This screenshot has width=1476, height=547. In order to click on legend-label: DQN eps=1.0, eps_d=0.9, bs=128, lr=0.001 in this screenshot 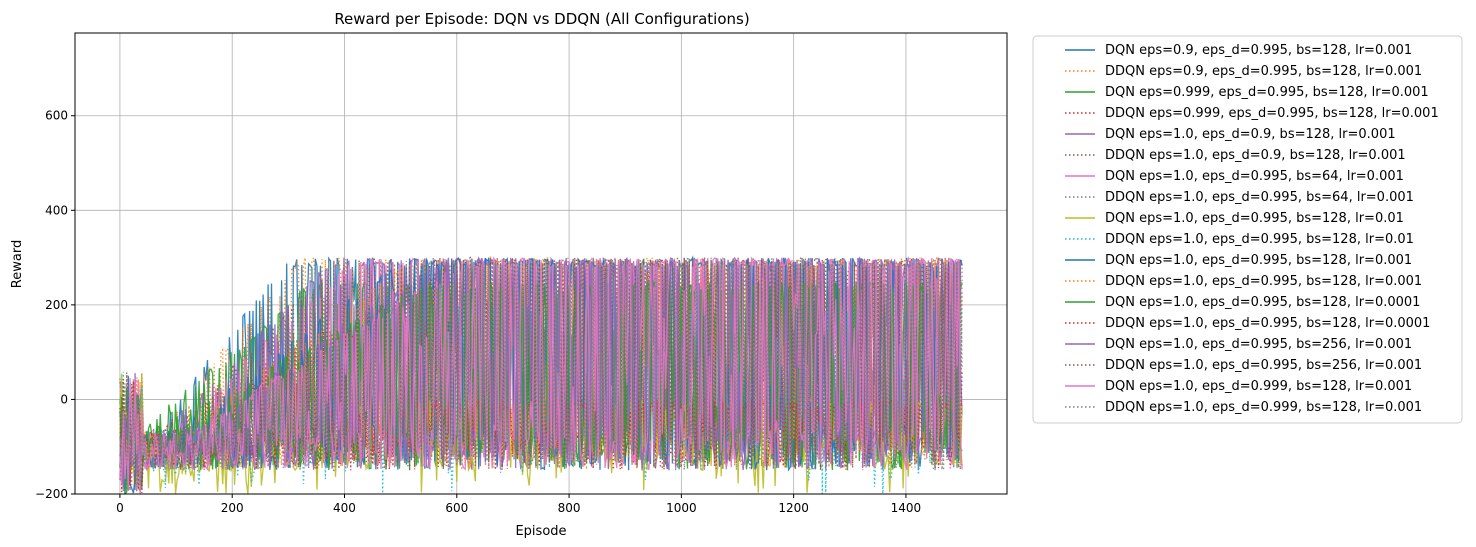, I will do `click(1250, 134)`.